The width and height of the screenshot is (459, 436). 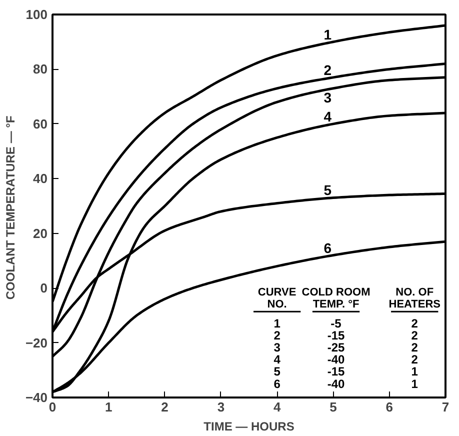 What do you see at coordinates (336, 298) in the screenshot?
I see `annotation: COLD ROOM TEMP. °F` at bounding box center [336, 298].